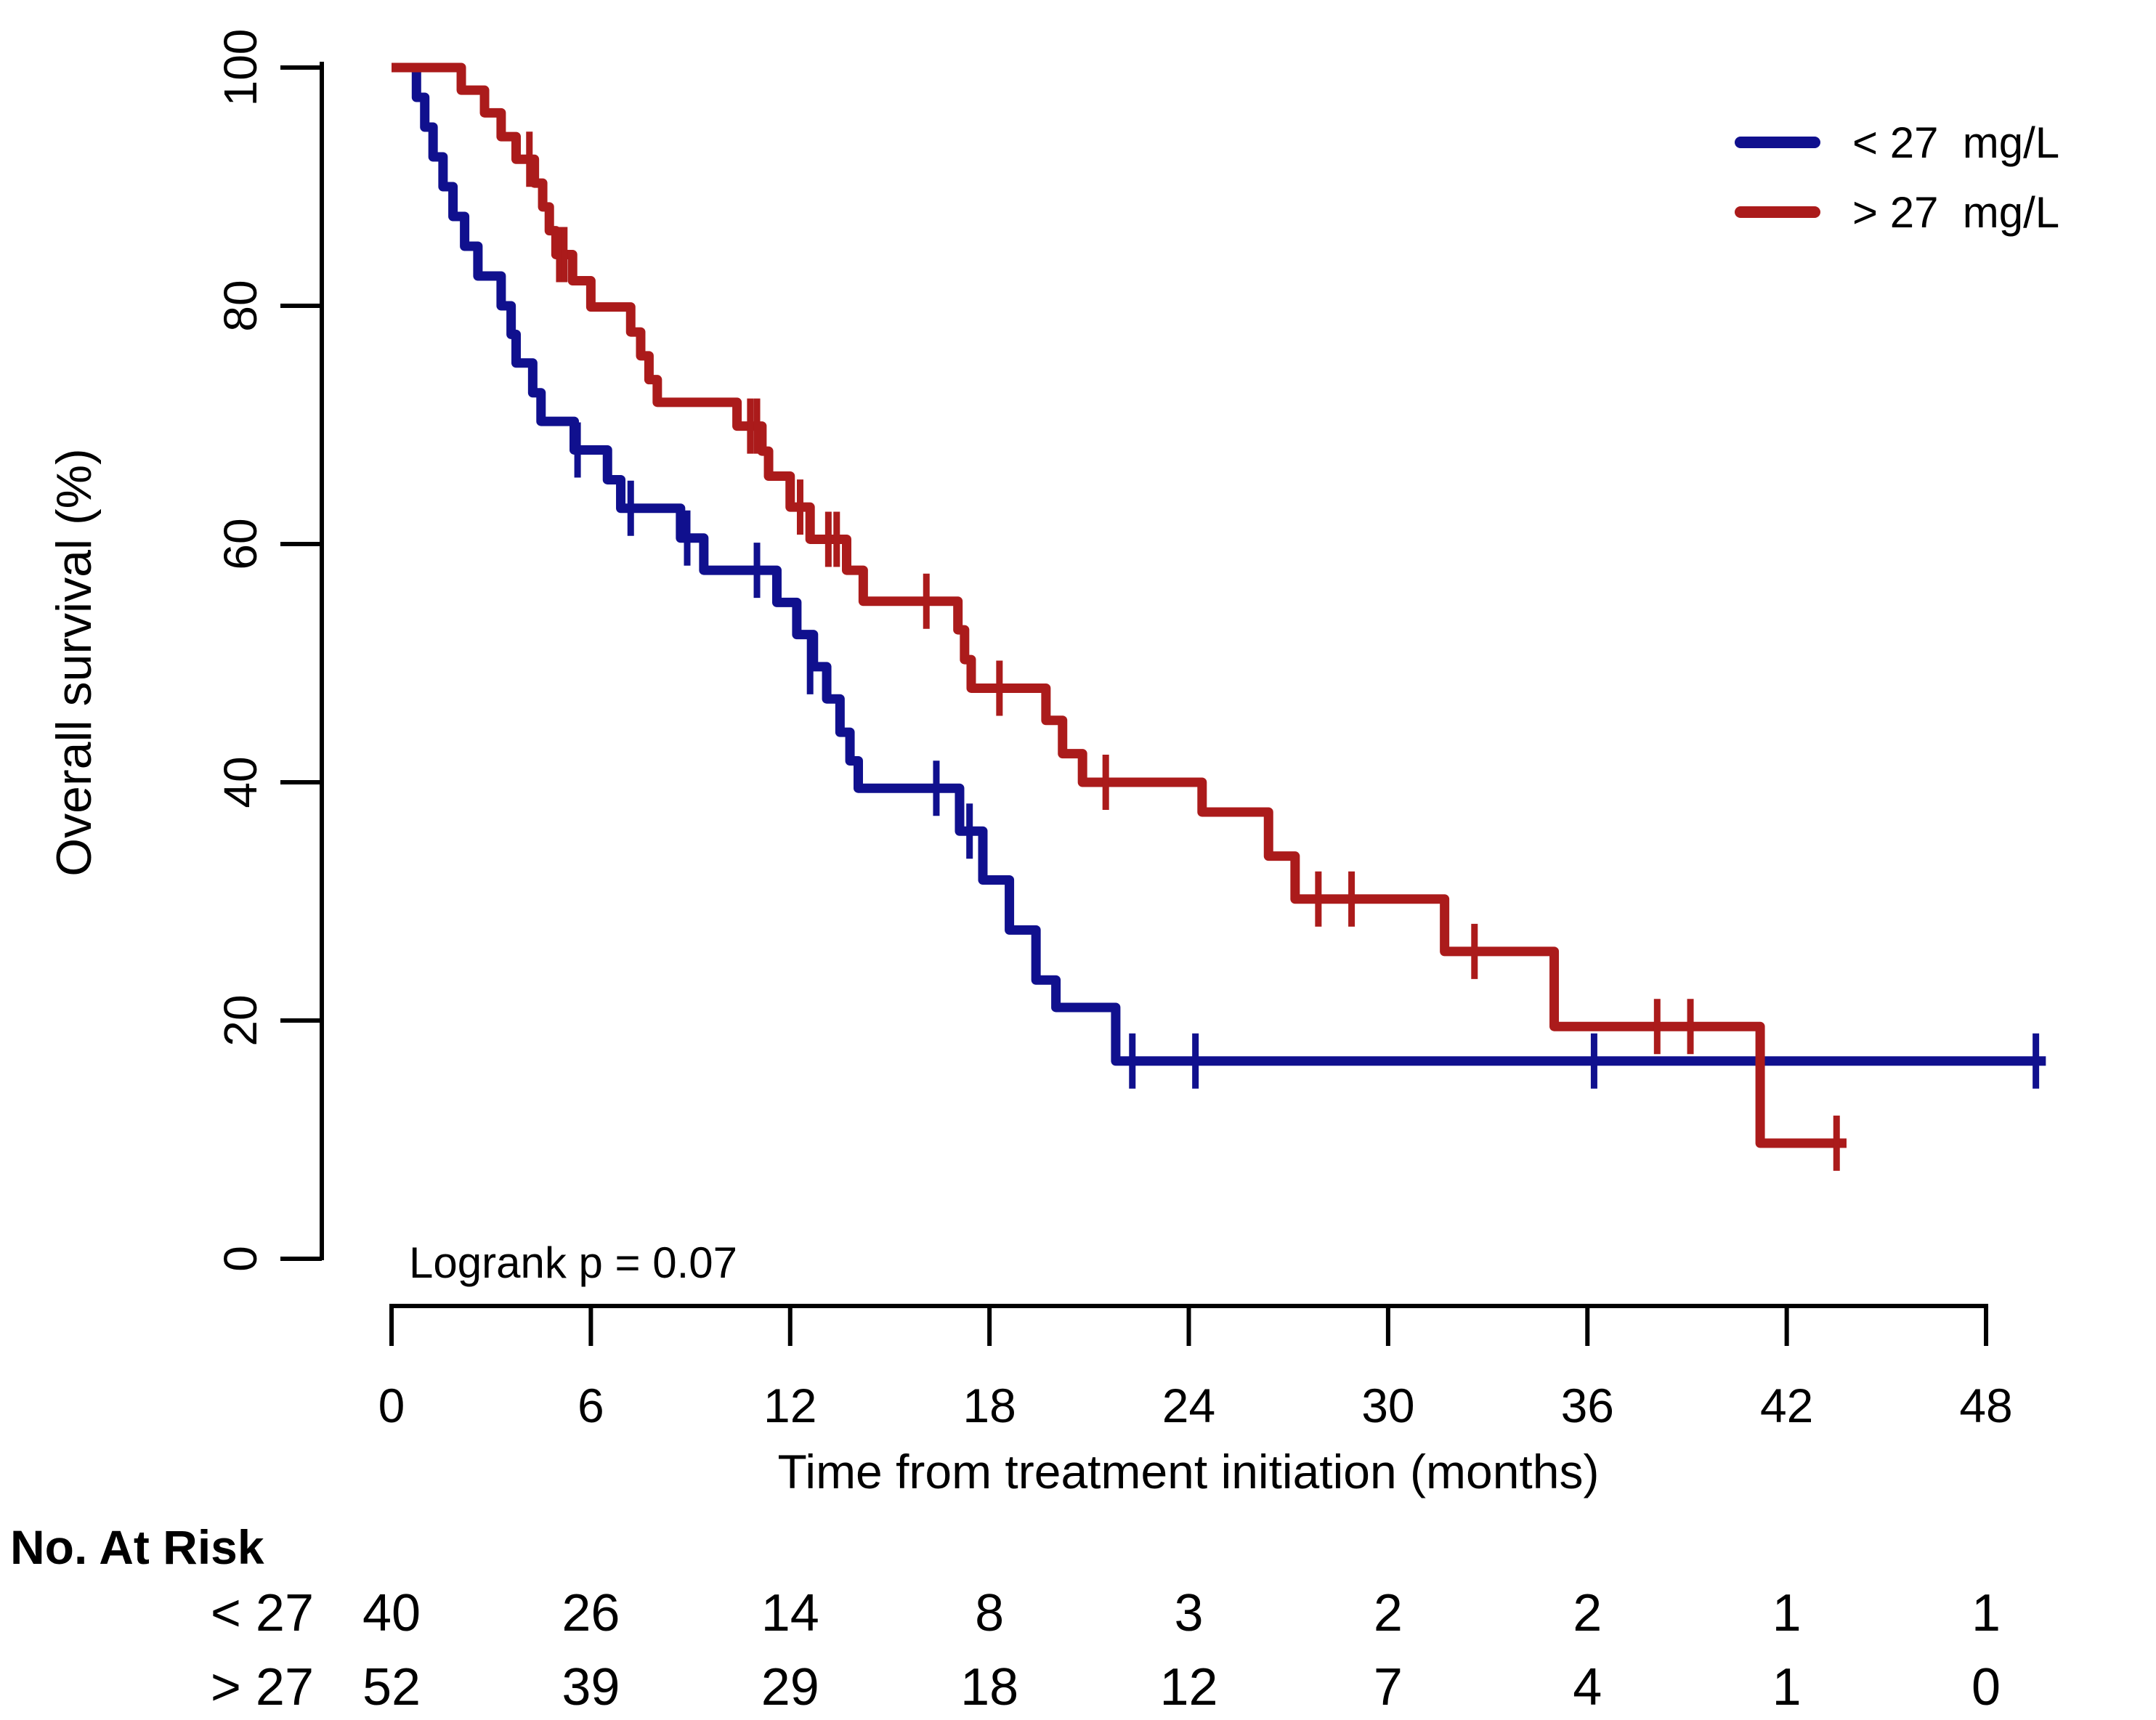 The height and width of the screenshot is (1720, 2156). What do you see at coordinates (989, 1405) in the screenshot?
I see `x-tick-label: 18` at bounding box center [989, 1405].